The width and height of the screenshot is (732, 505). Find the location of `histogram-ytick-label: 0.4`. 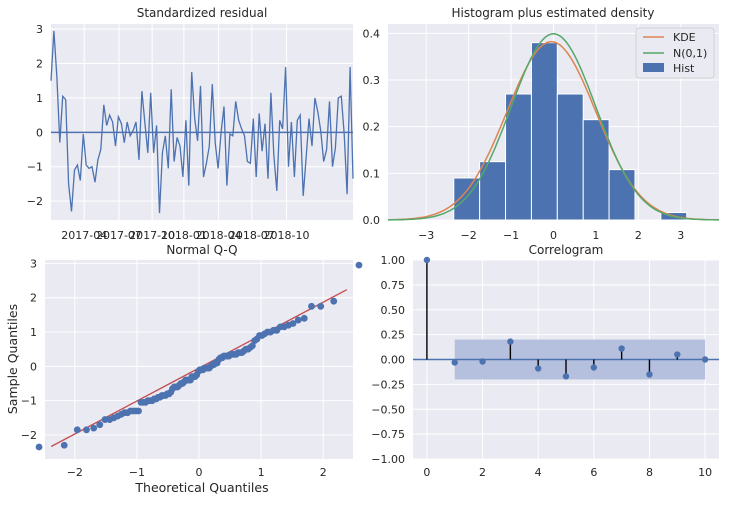

histogram-ytick-label: 0.4 is located at coordinates (372, 33).